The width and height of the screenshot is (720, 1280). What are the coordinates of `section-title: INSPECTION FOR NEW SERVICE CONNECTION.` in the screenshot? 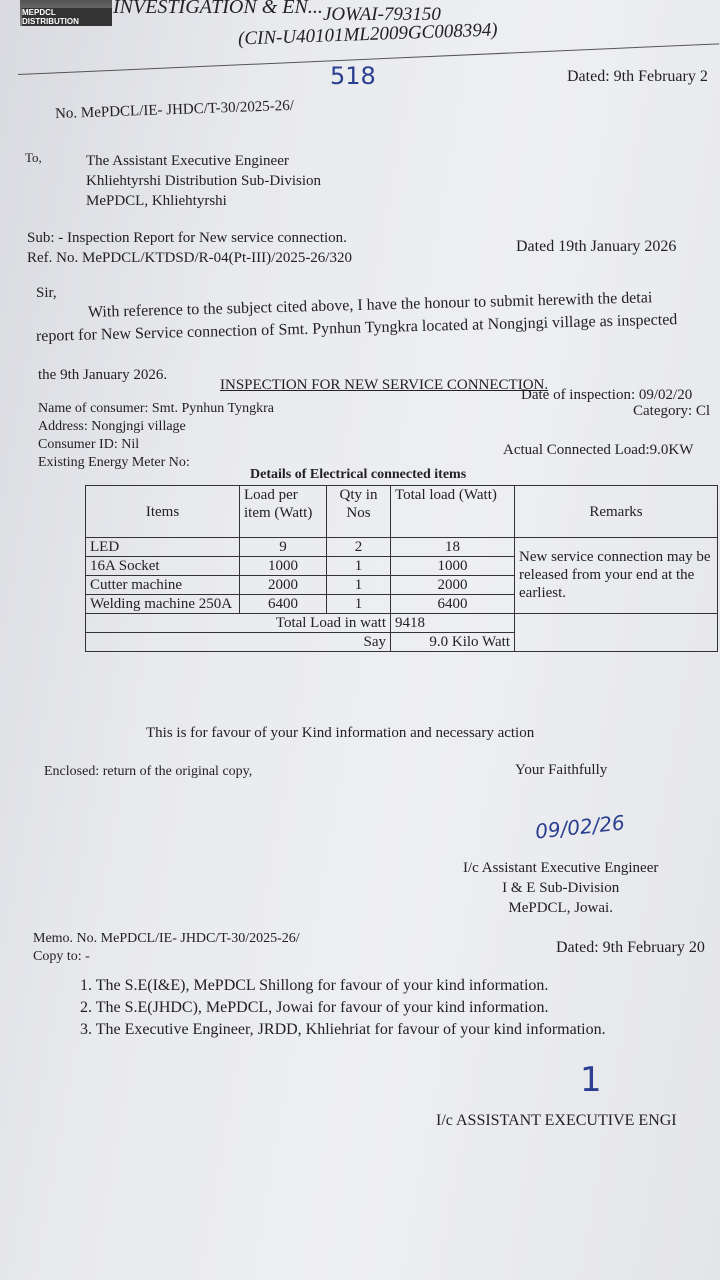 It's located at (384, 385).